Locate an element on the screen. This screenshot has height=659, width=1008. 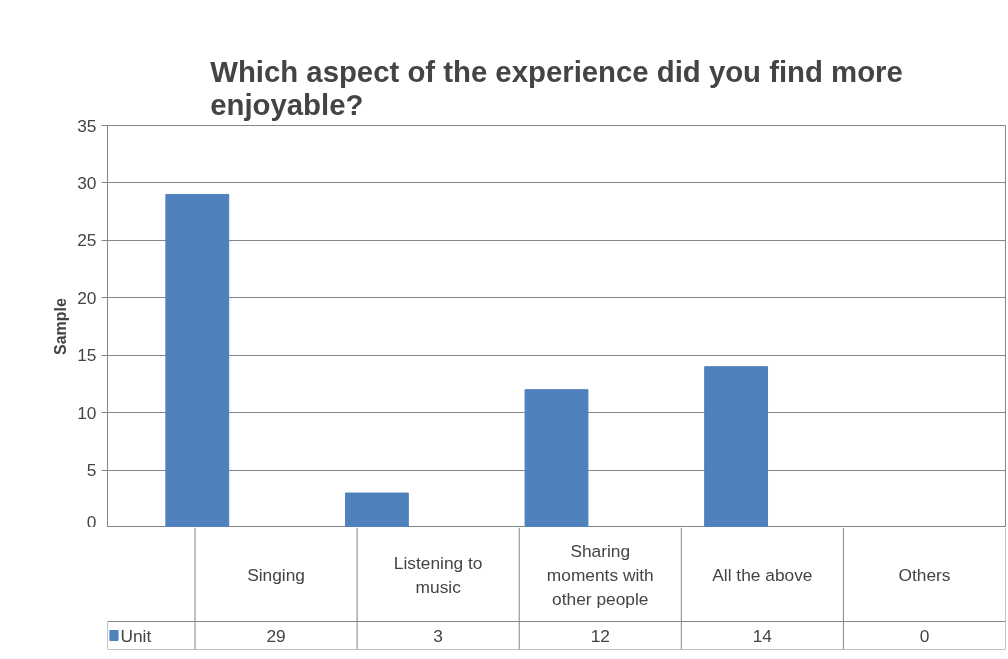
y-tick-label: 10 is located at coordinates (87, 412).